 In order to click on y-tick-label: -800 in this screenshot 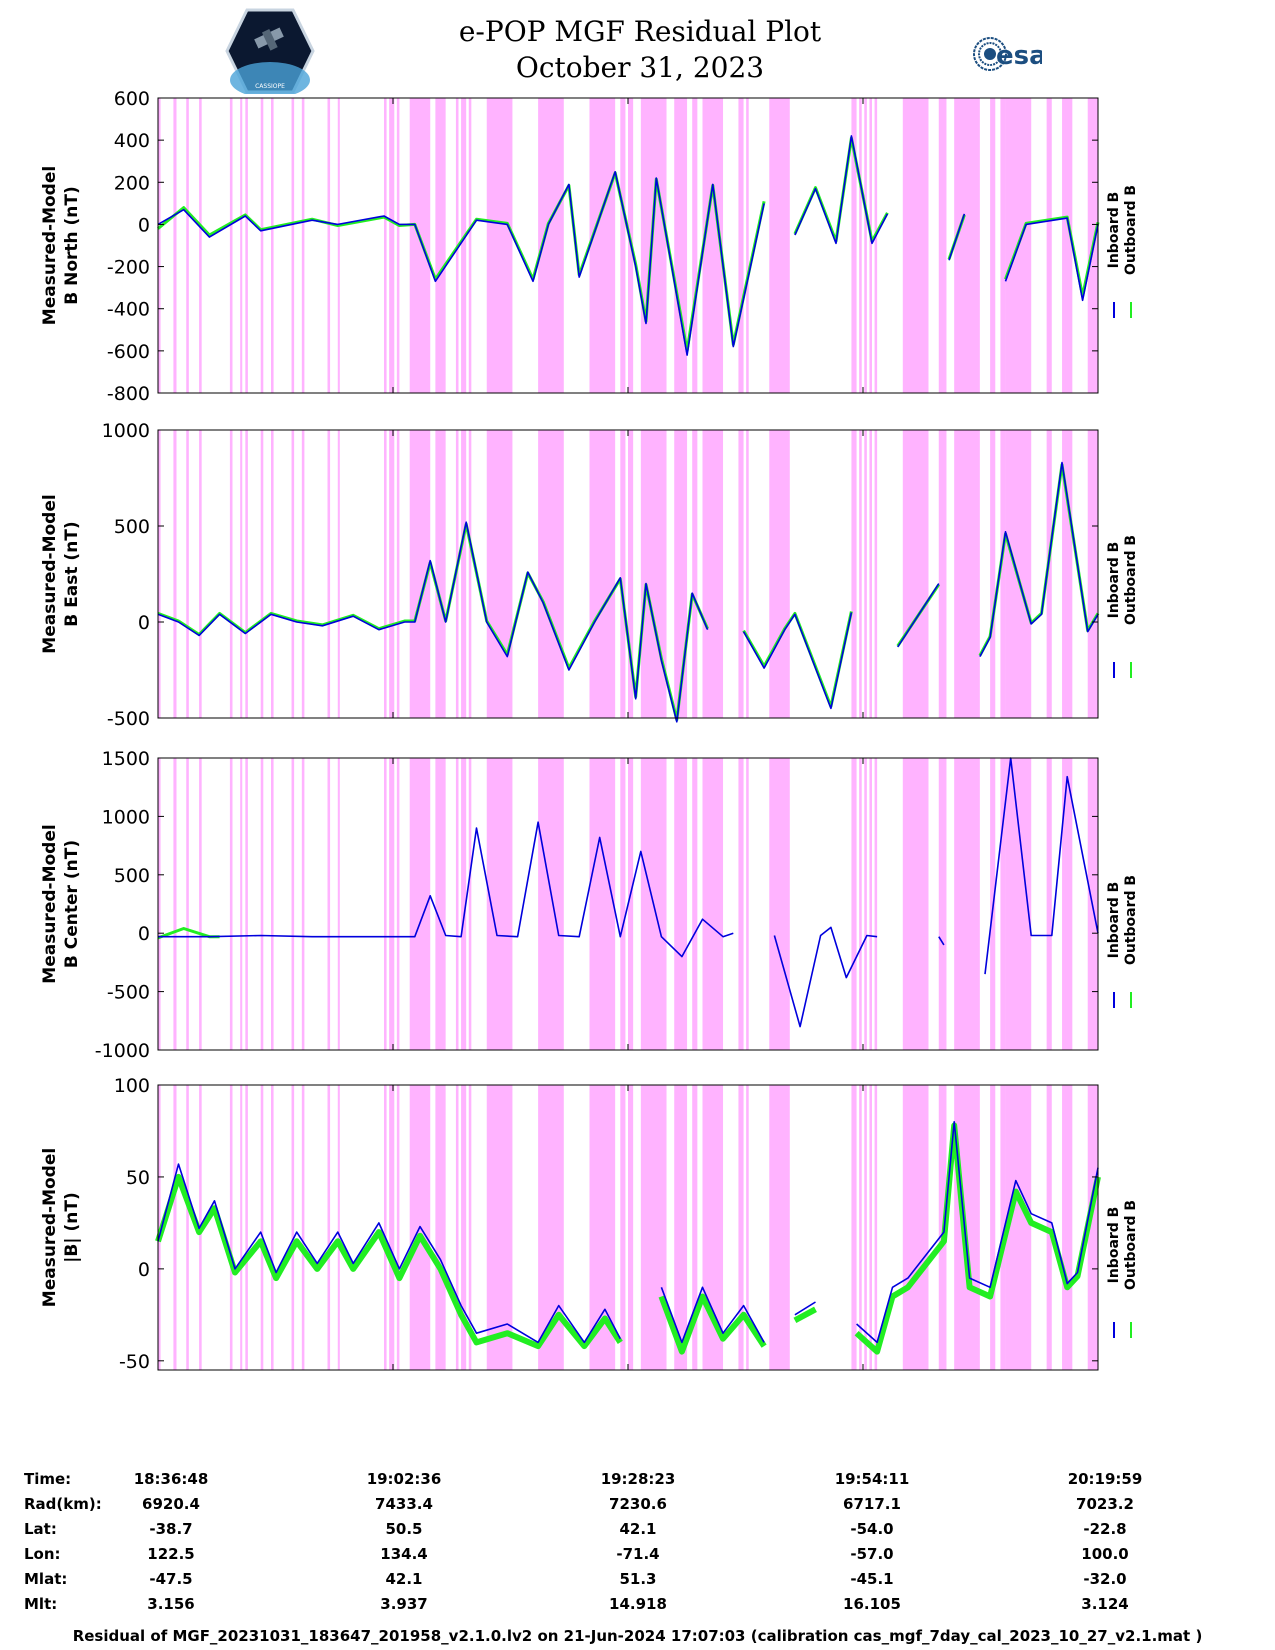, I will do `click(128, 394)`.